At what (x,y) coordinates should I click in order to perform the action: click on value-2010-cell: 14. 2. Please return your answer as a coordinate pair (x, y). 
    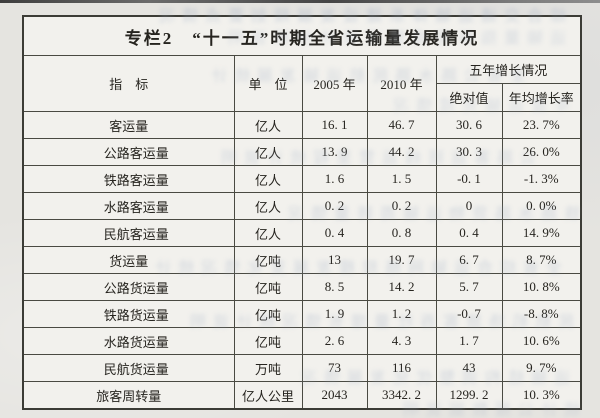
    Looking at the image, I should click on (401, 287).